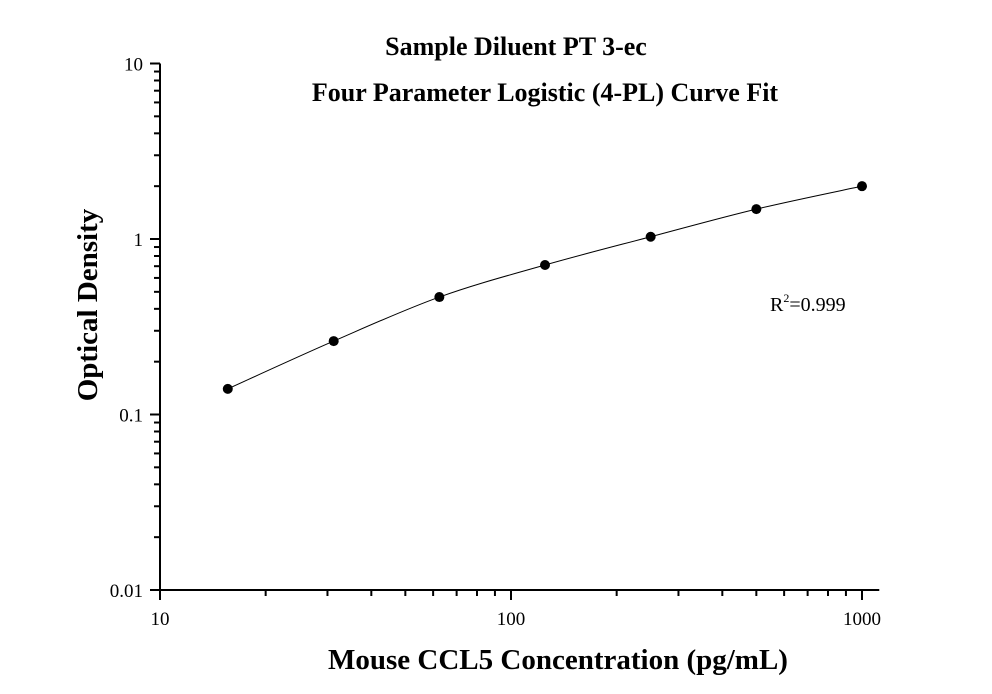 This screenshot has height=694, width=992. Describe the element at coordinates (862, 619) in the screenshot. I see `x-tick-label: 1000` at that location.